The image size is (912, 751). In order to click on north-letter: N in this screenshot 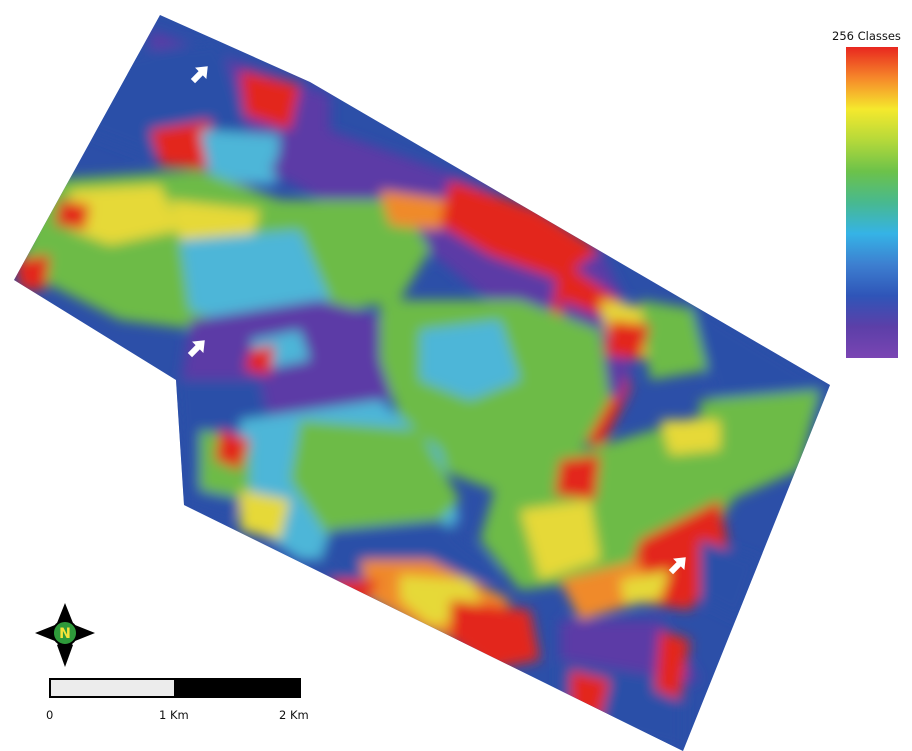, I will do `click(65, 634)`.